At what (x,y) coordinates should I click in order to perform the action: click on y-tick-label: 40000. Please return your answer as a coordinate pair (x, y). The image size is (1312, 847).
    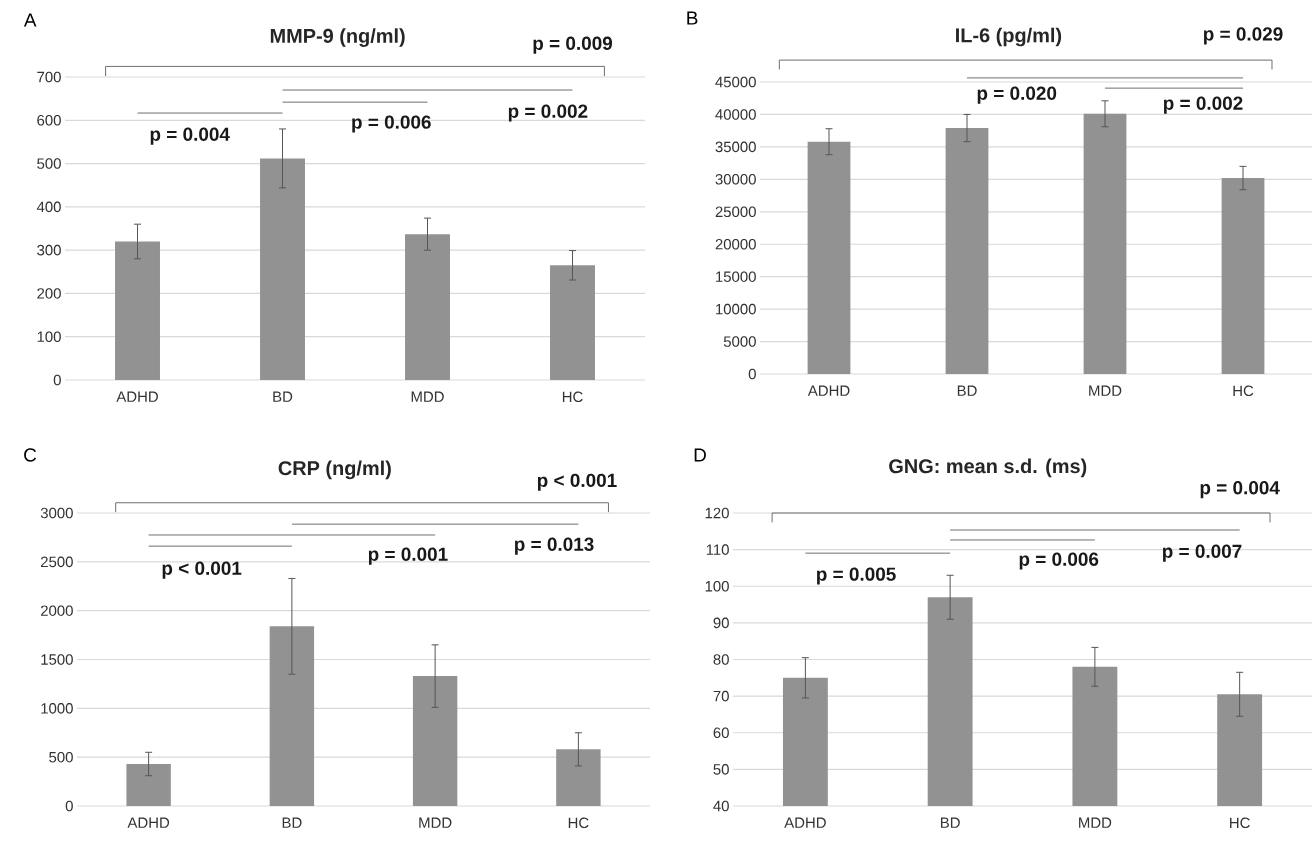
    Looking at the image, I should click on (735, 114).